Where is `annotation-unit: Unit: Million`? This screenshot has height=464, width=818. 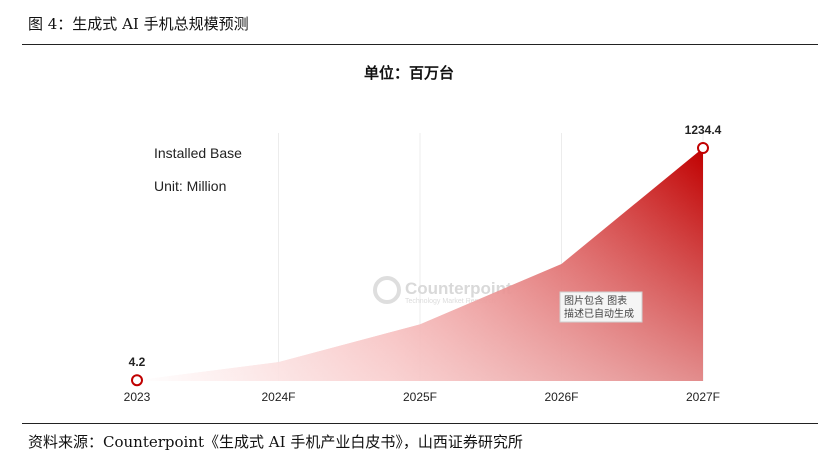 annotation-unit: Unit: Million is located at coordinates (190, 186).